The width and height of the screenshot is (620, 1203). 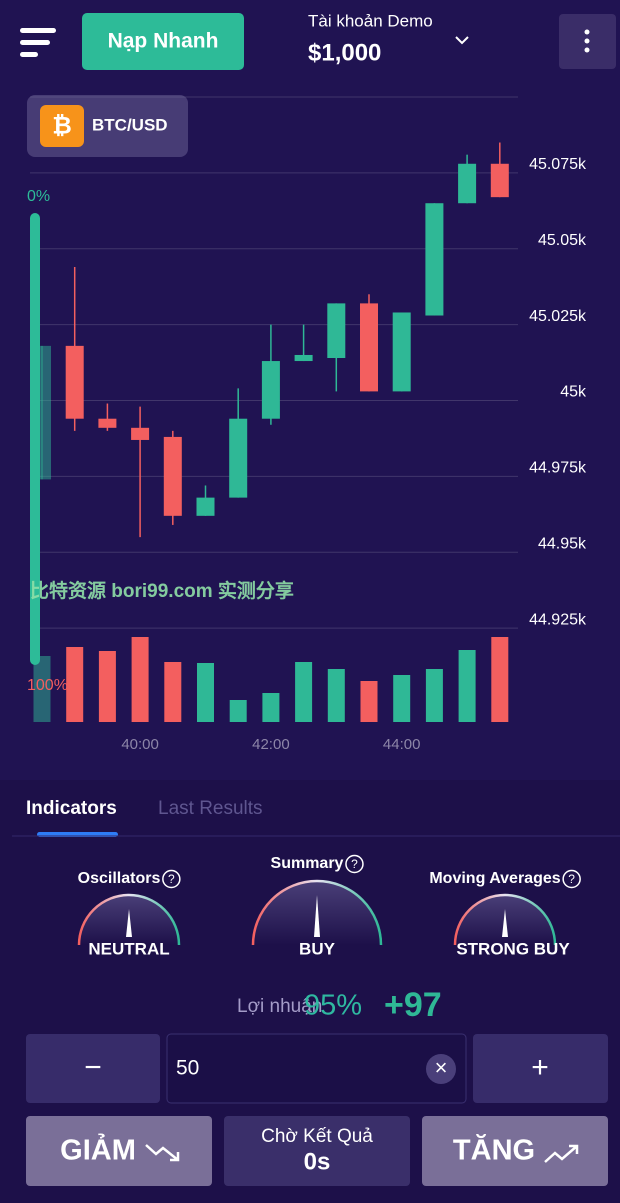 I want to click on sentiment-top: 0%, so click(x=38, y=196).